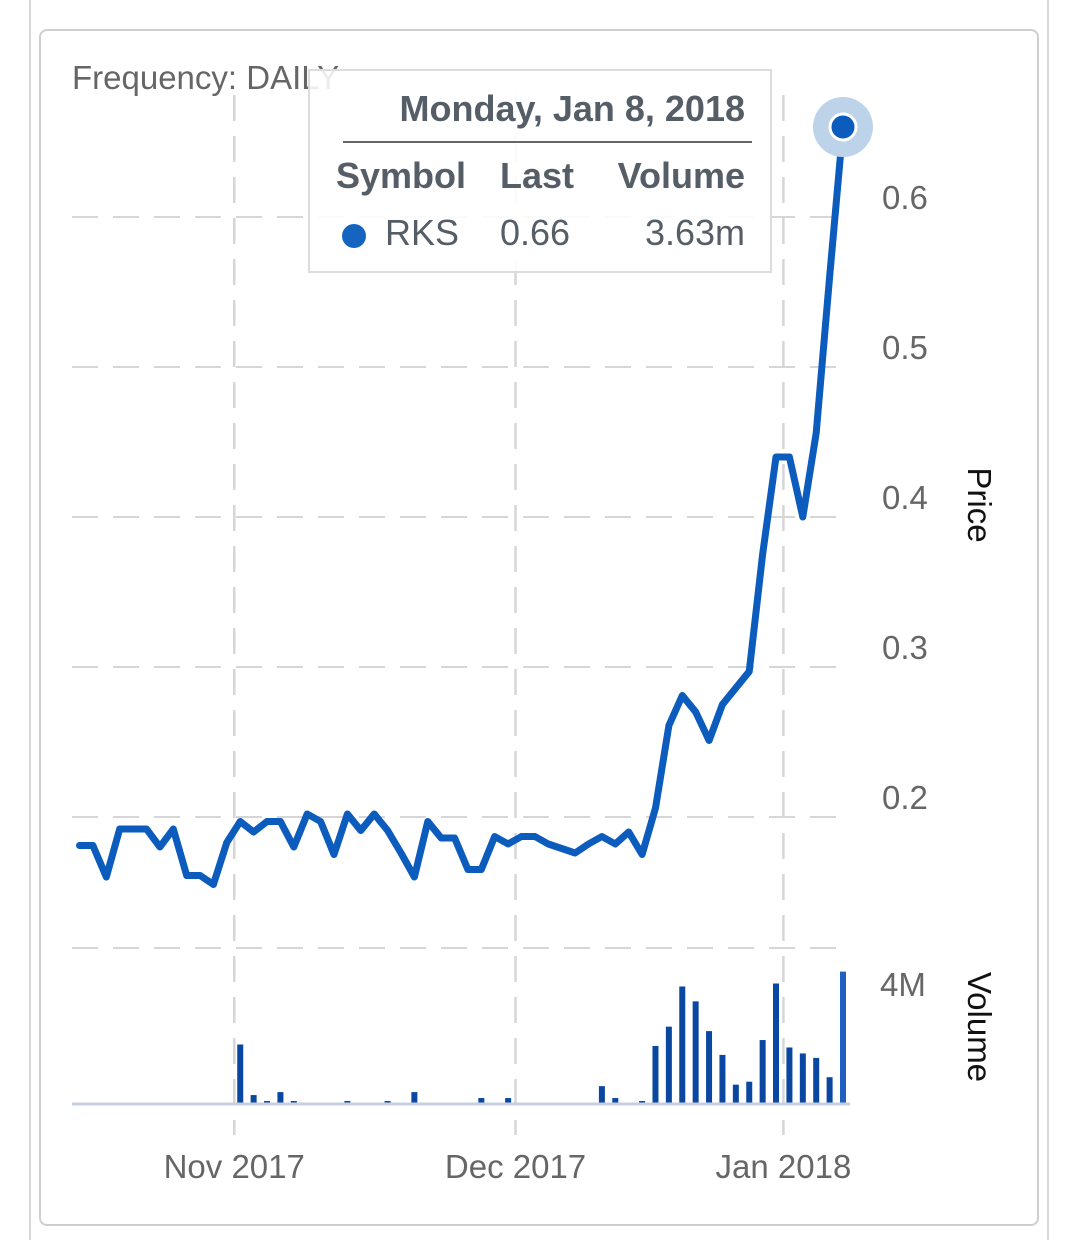  I want to click on x-tick-label: Dec 2017, so click(515, 1166).